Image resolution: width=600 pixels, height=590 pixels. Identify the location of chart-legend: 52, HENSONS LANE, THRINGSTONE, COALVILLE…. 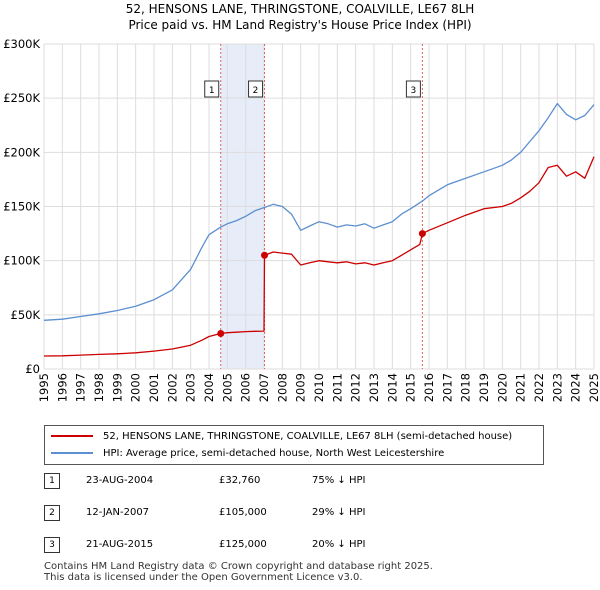
(294, 445).